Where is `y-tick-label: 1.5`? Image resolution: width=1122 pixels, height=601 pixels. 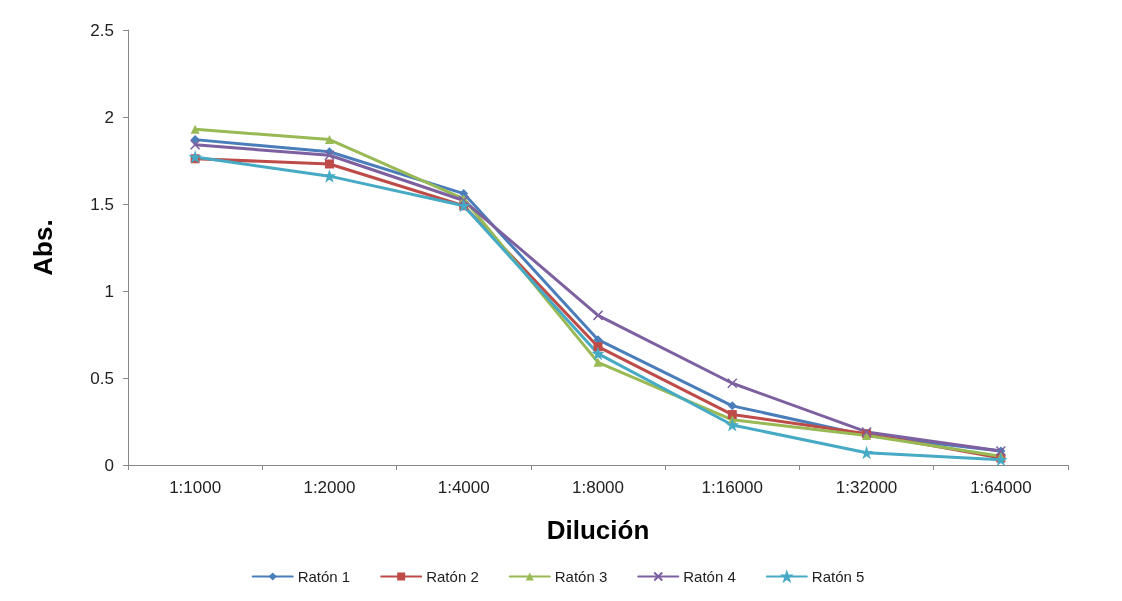
y-tick-label: 1.5 is located at coordinates (102, 204).